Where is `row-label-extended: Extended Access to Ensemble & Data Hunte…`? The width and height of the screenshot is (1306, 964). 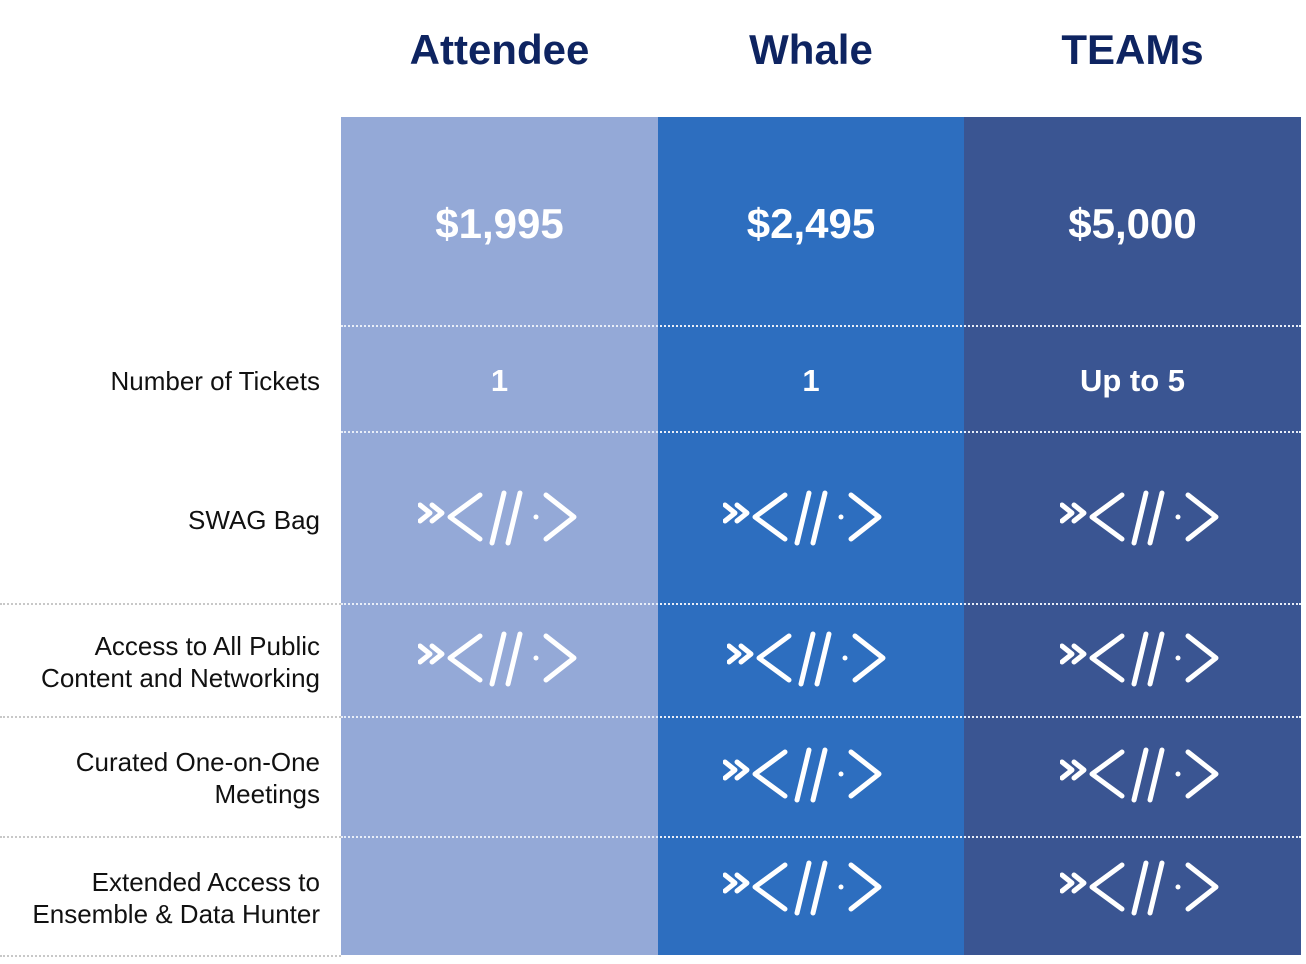 row-label-extended: Extended Access to Ensemble & Data Hunte… is located at coordinates (160, 898).